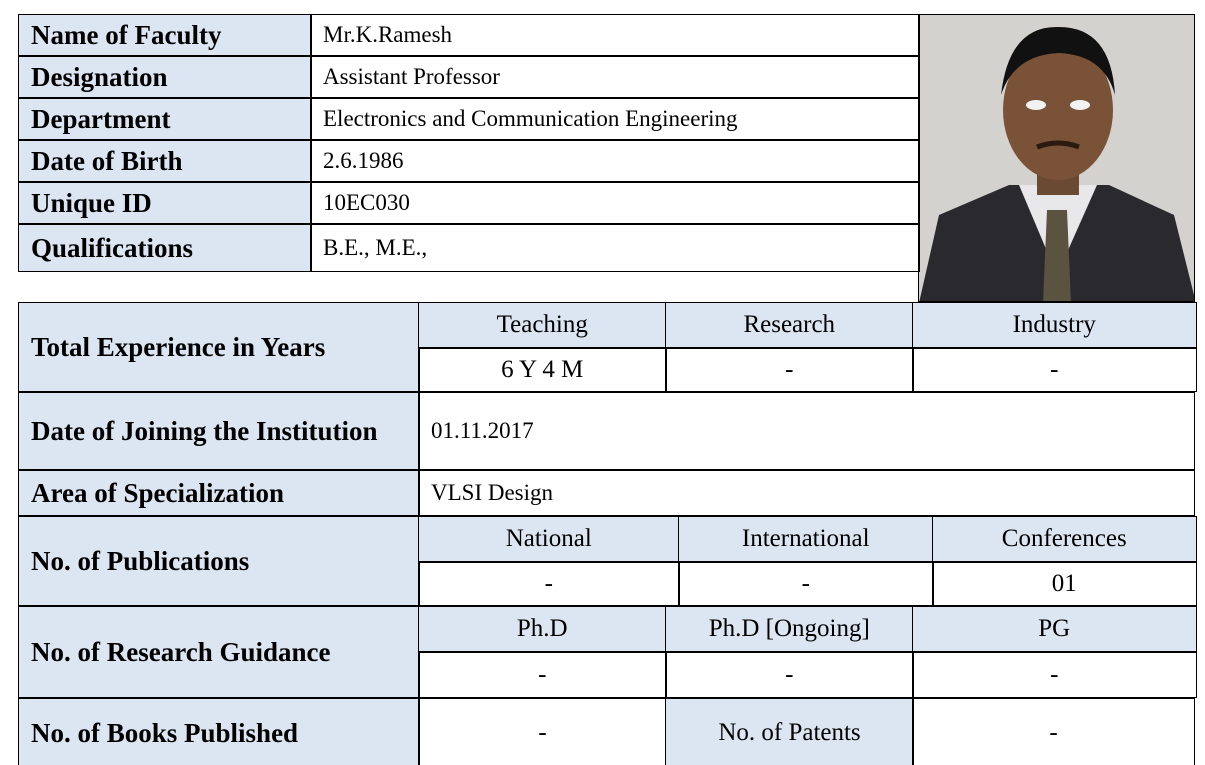 This screenshot has height=765, width=1205. I want to click on sub-header: PG, so click(1054, 629).